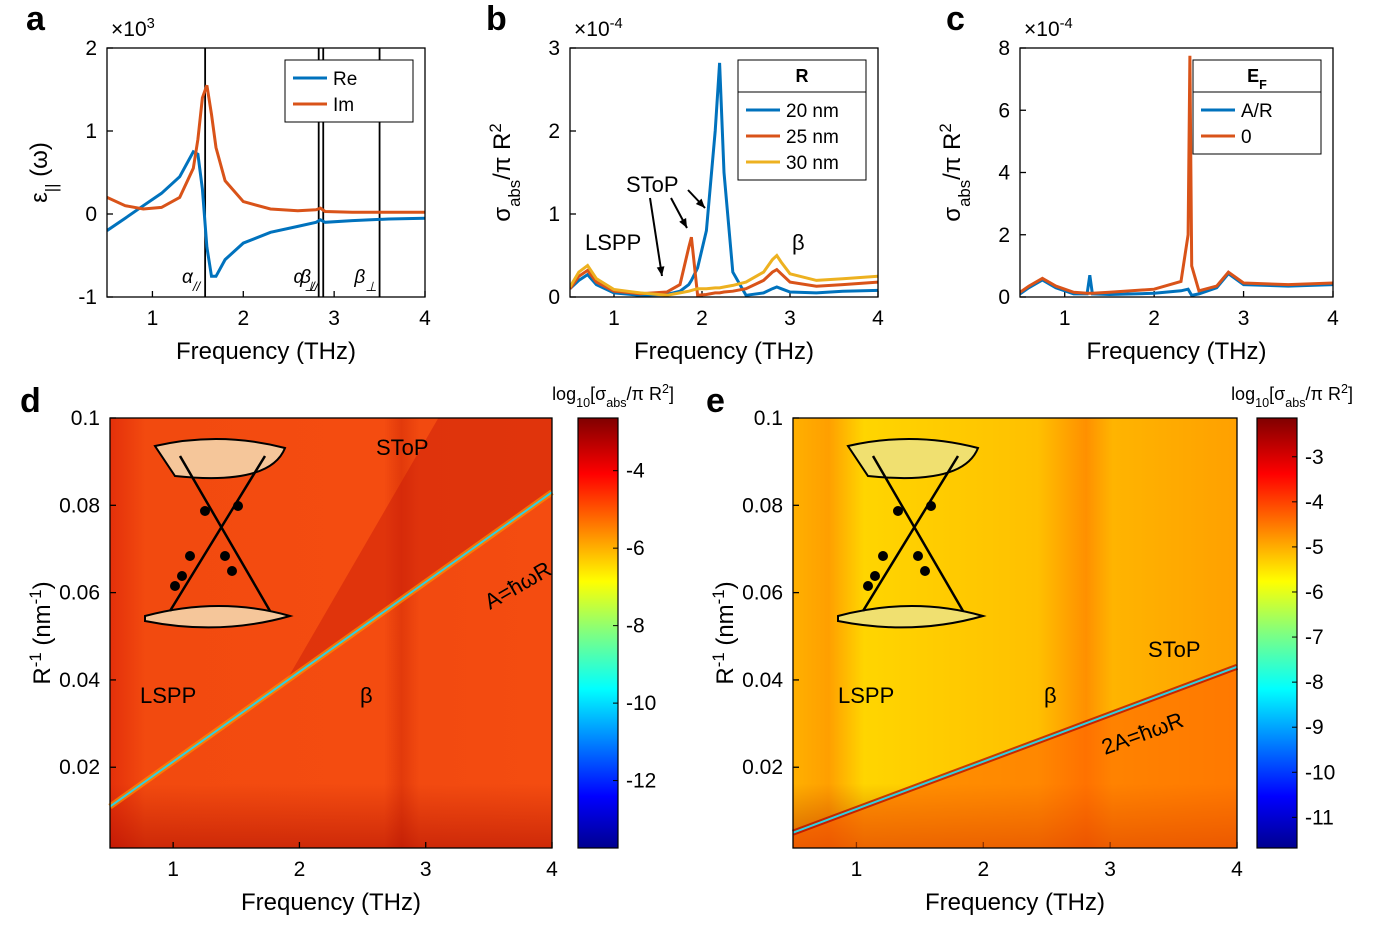  Describe the element at coordinates (1263, 85) in the screenshot. I see `legend-title-part: F` at that location.